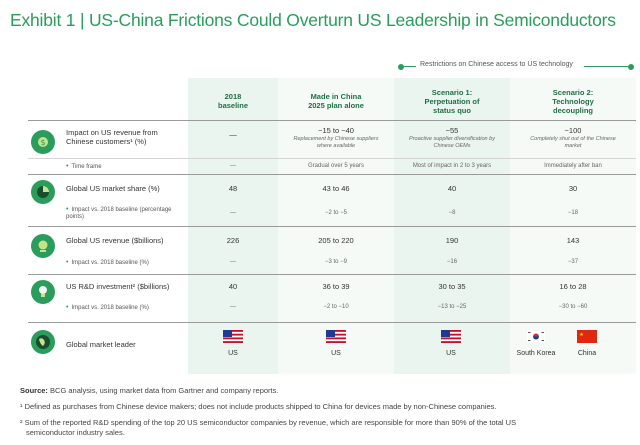 This screenshot has height=445, width=640. I want to click on col-header-text: 2018 baseline, so click(232, 101).